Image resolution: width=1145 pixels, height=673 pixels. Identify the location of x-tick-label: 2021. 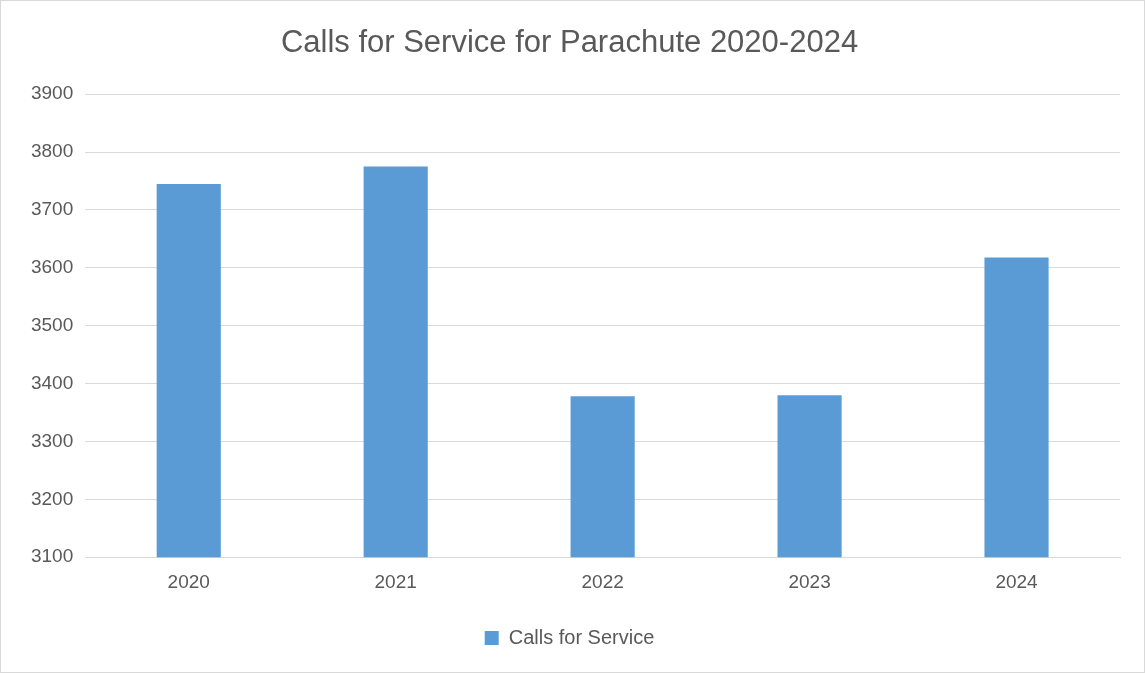
(395, 581).